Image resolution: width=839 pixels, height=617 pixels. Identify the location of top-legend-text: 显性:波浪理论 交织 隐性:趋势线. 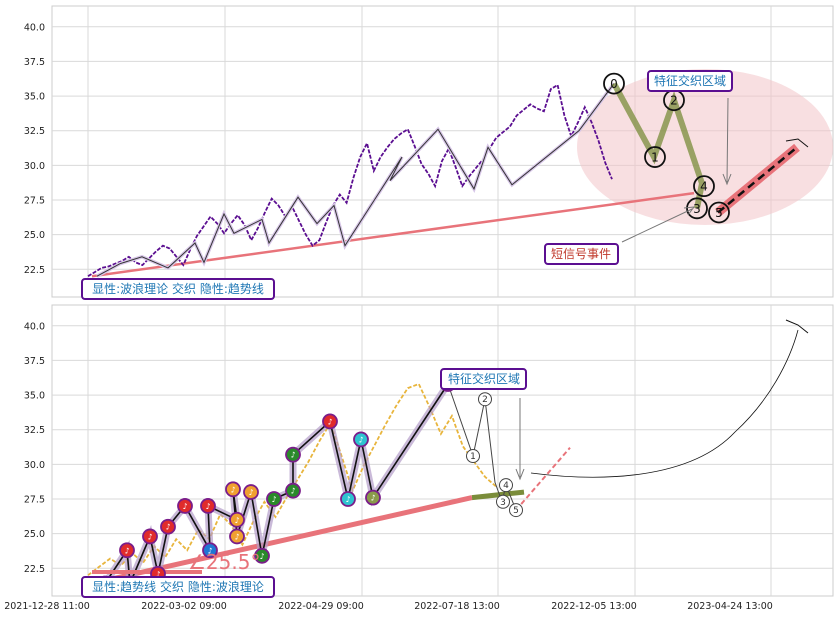
(178, 288).